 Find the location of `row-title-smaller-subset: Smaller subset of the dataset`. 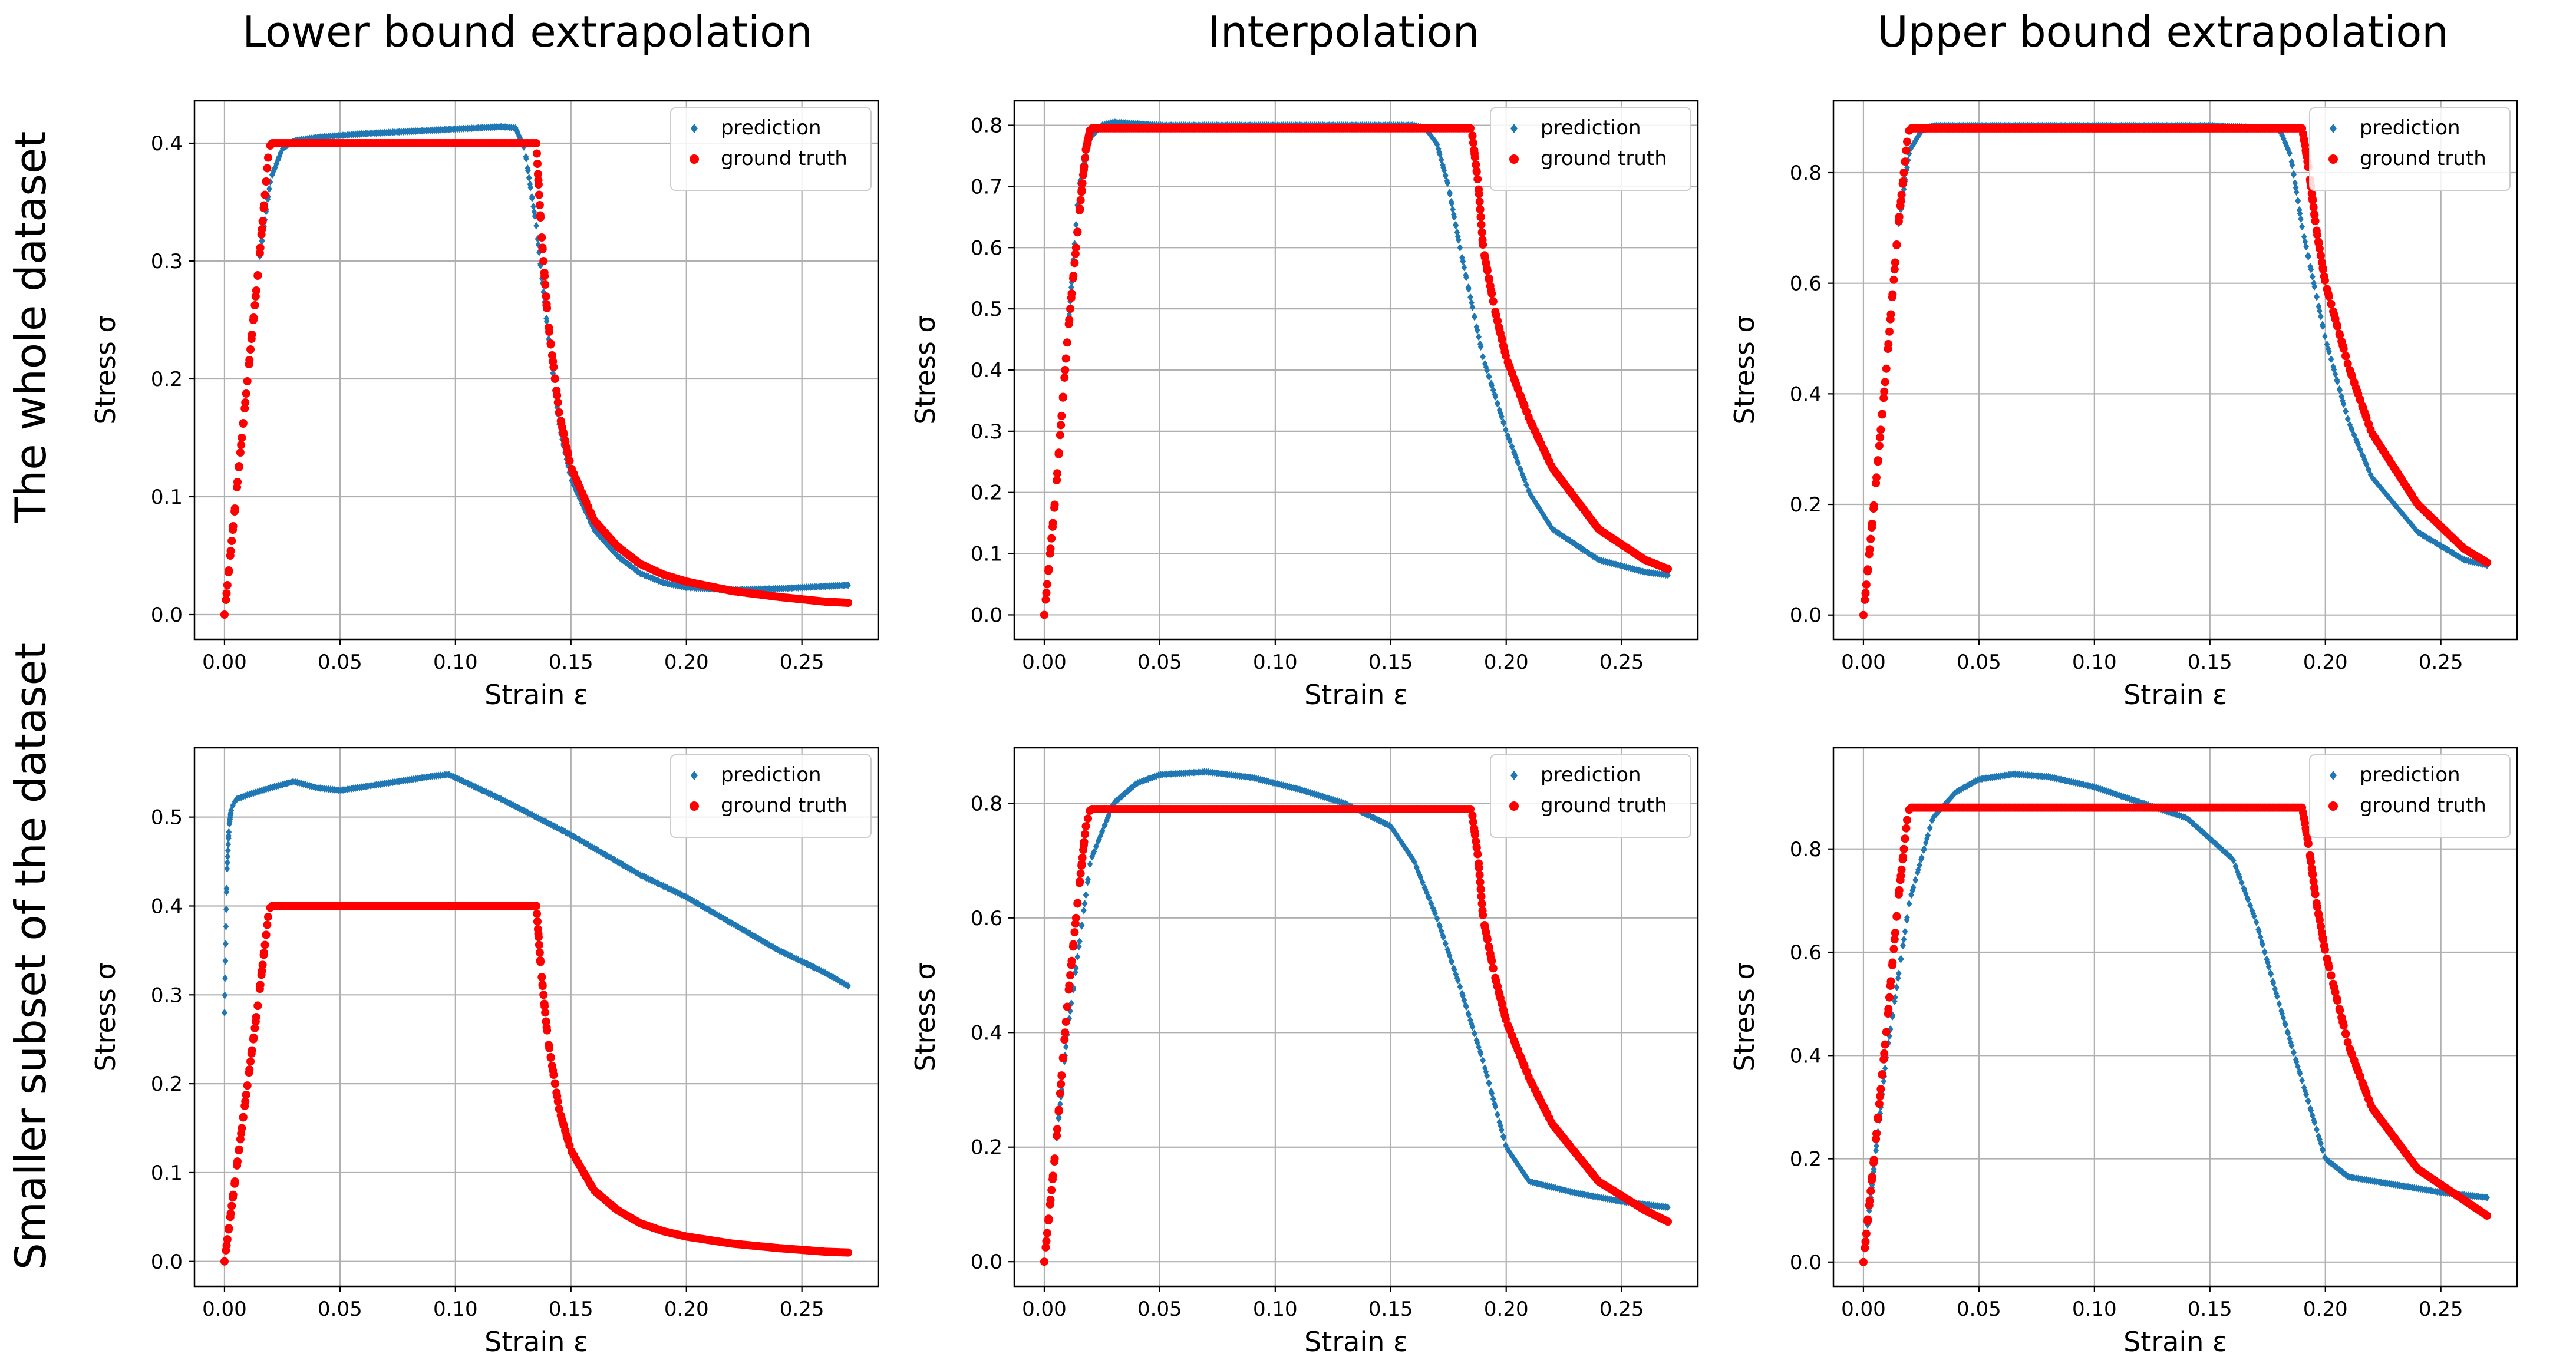

row-title-smaller-subset: Smaller subset of the dataset is located at coordinates (31, 956).